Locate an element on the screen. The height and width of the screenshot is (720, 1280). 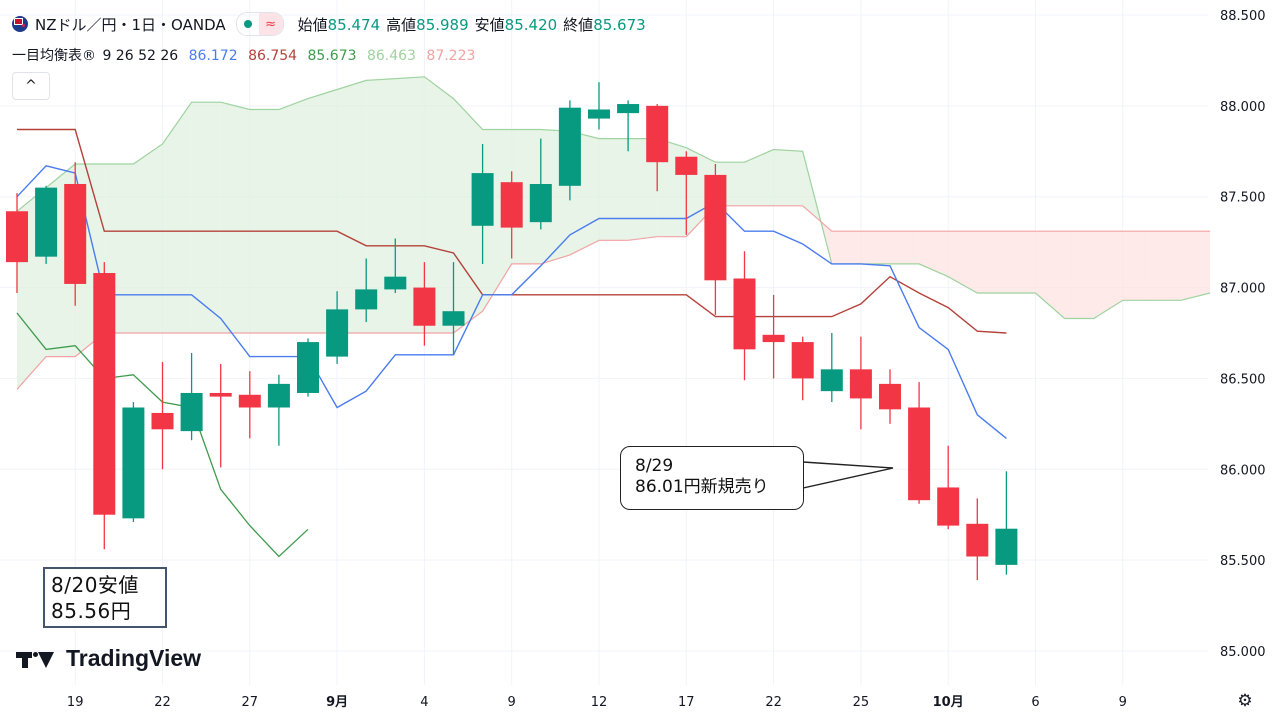
kijun-value: 86.754 is located at coordinates (273, 56).